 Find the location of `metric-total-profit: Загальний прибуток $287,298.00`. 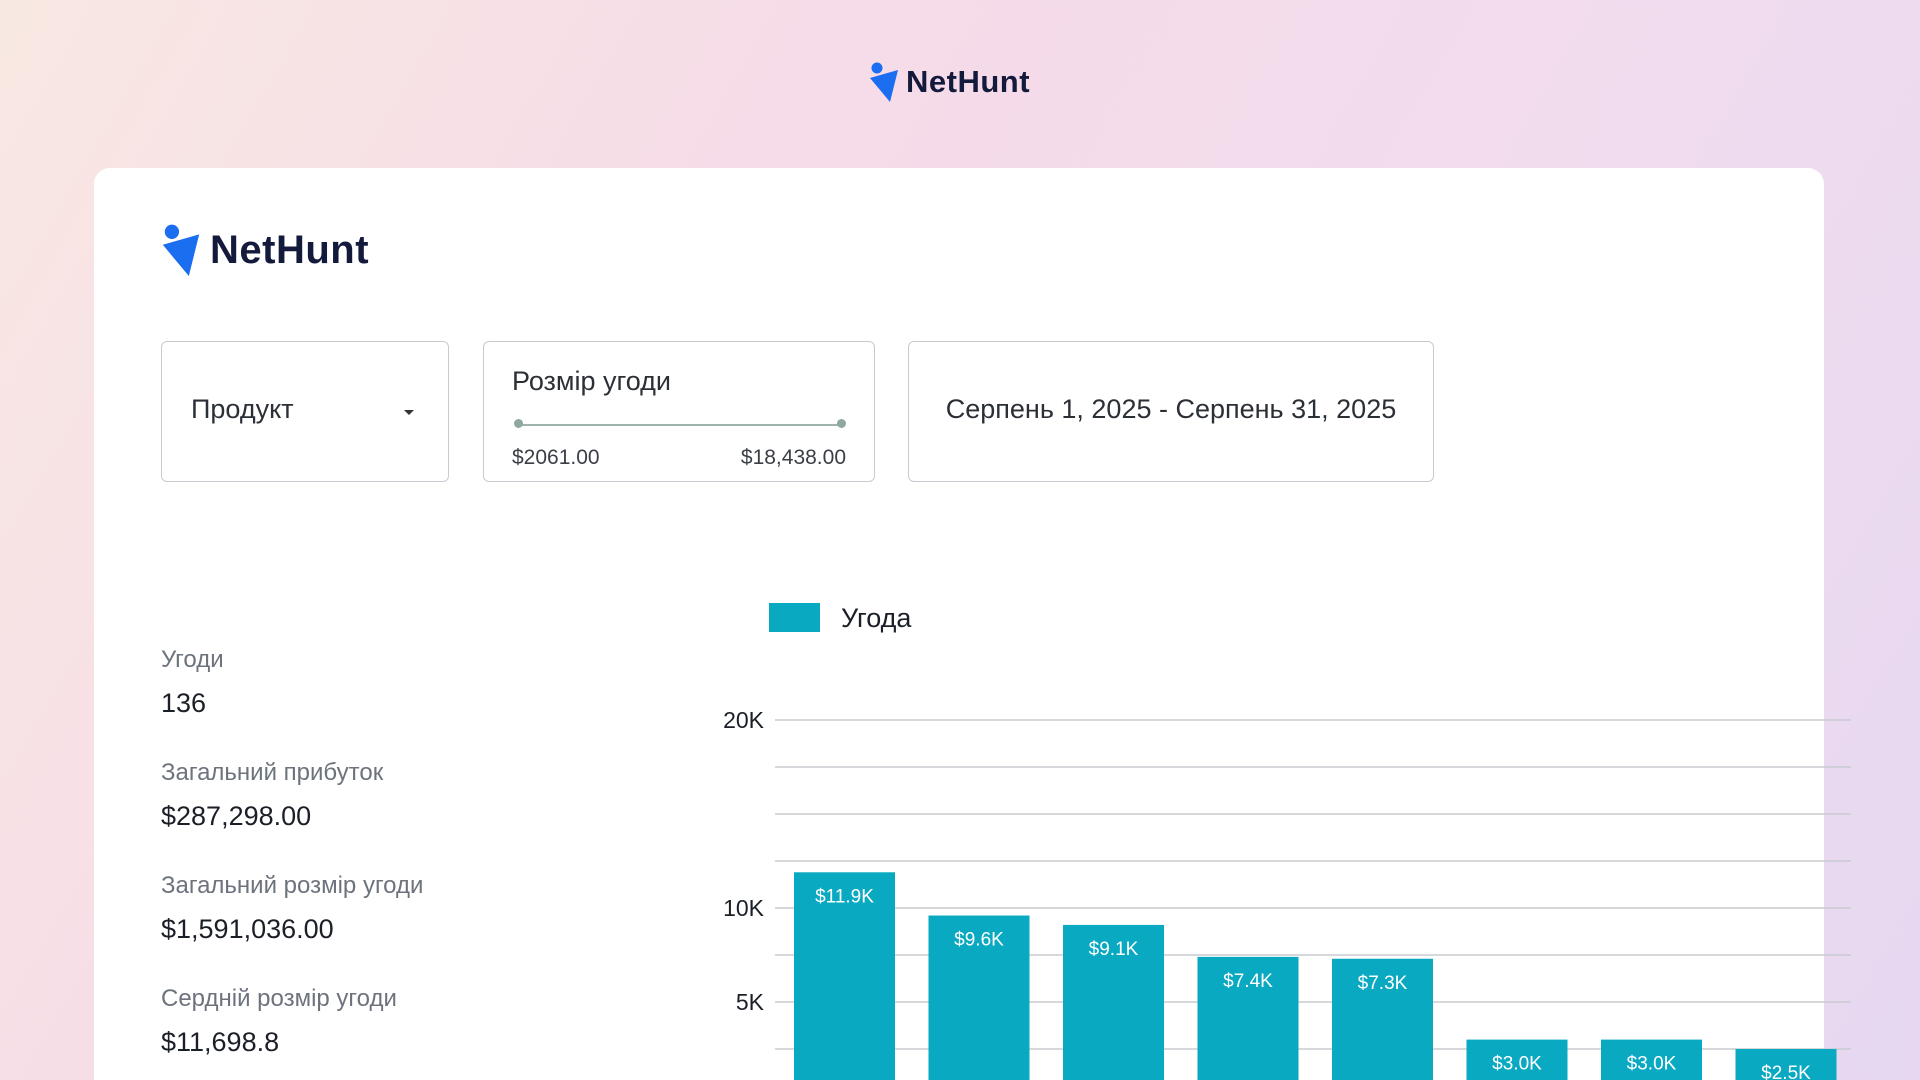

metric-total-profit: Загальний прибуток $287,298.00 is located at coordinates (272, 795).